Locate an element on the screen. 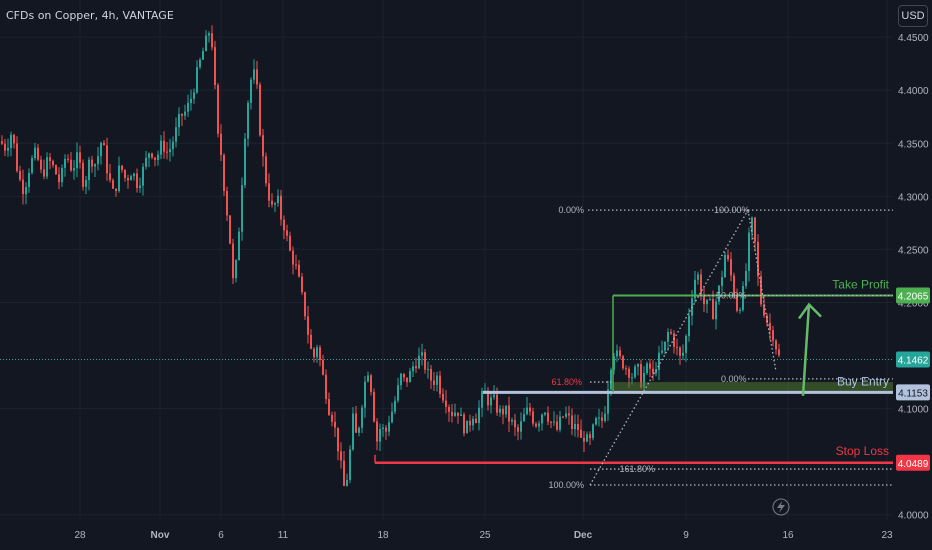 This screenshot has width=932, height=550. x-tick-label: 28 is located at coordinates (80, 535).